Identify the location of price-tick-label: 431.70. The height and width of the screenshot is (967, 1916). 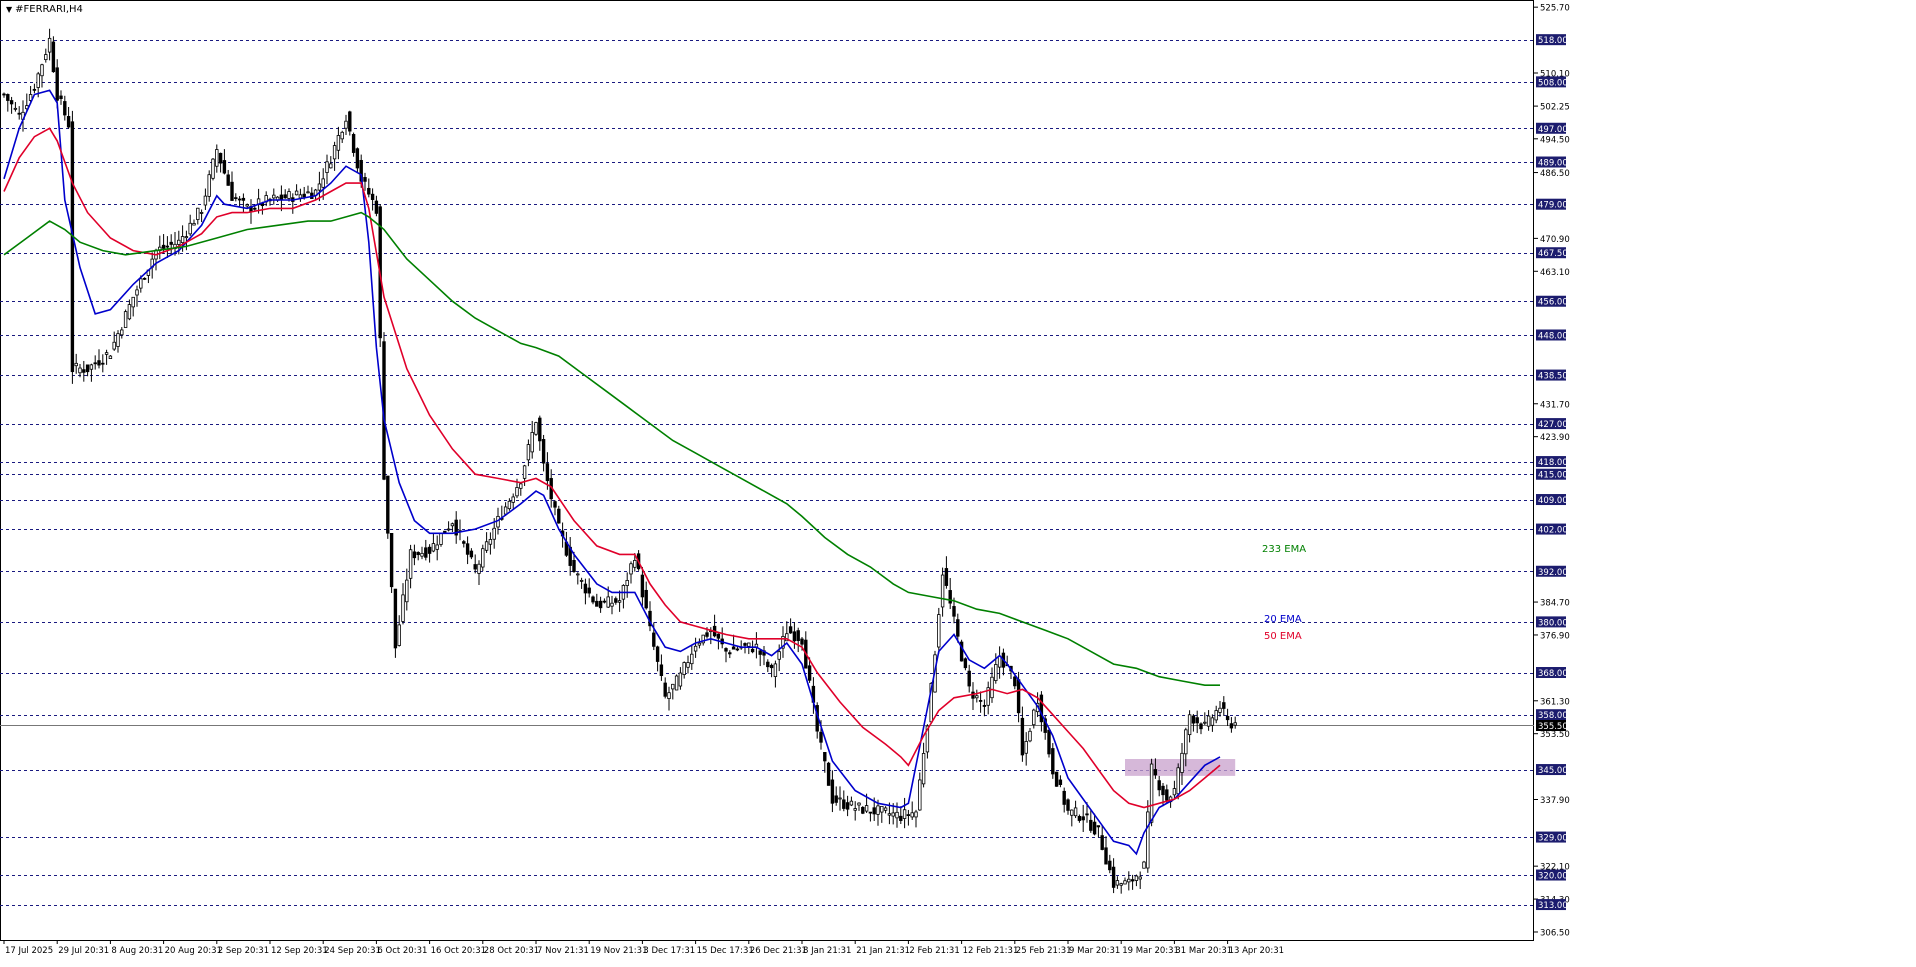
(1555, 405).